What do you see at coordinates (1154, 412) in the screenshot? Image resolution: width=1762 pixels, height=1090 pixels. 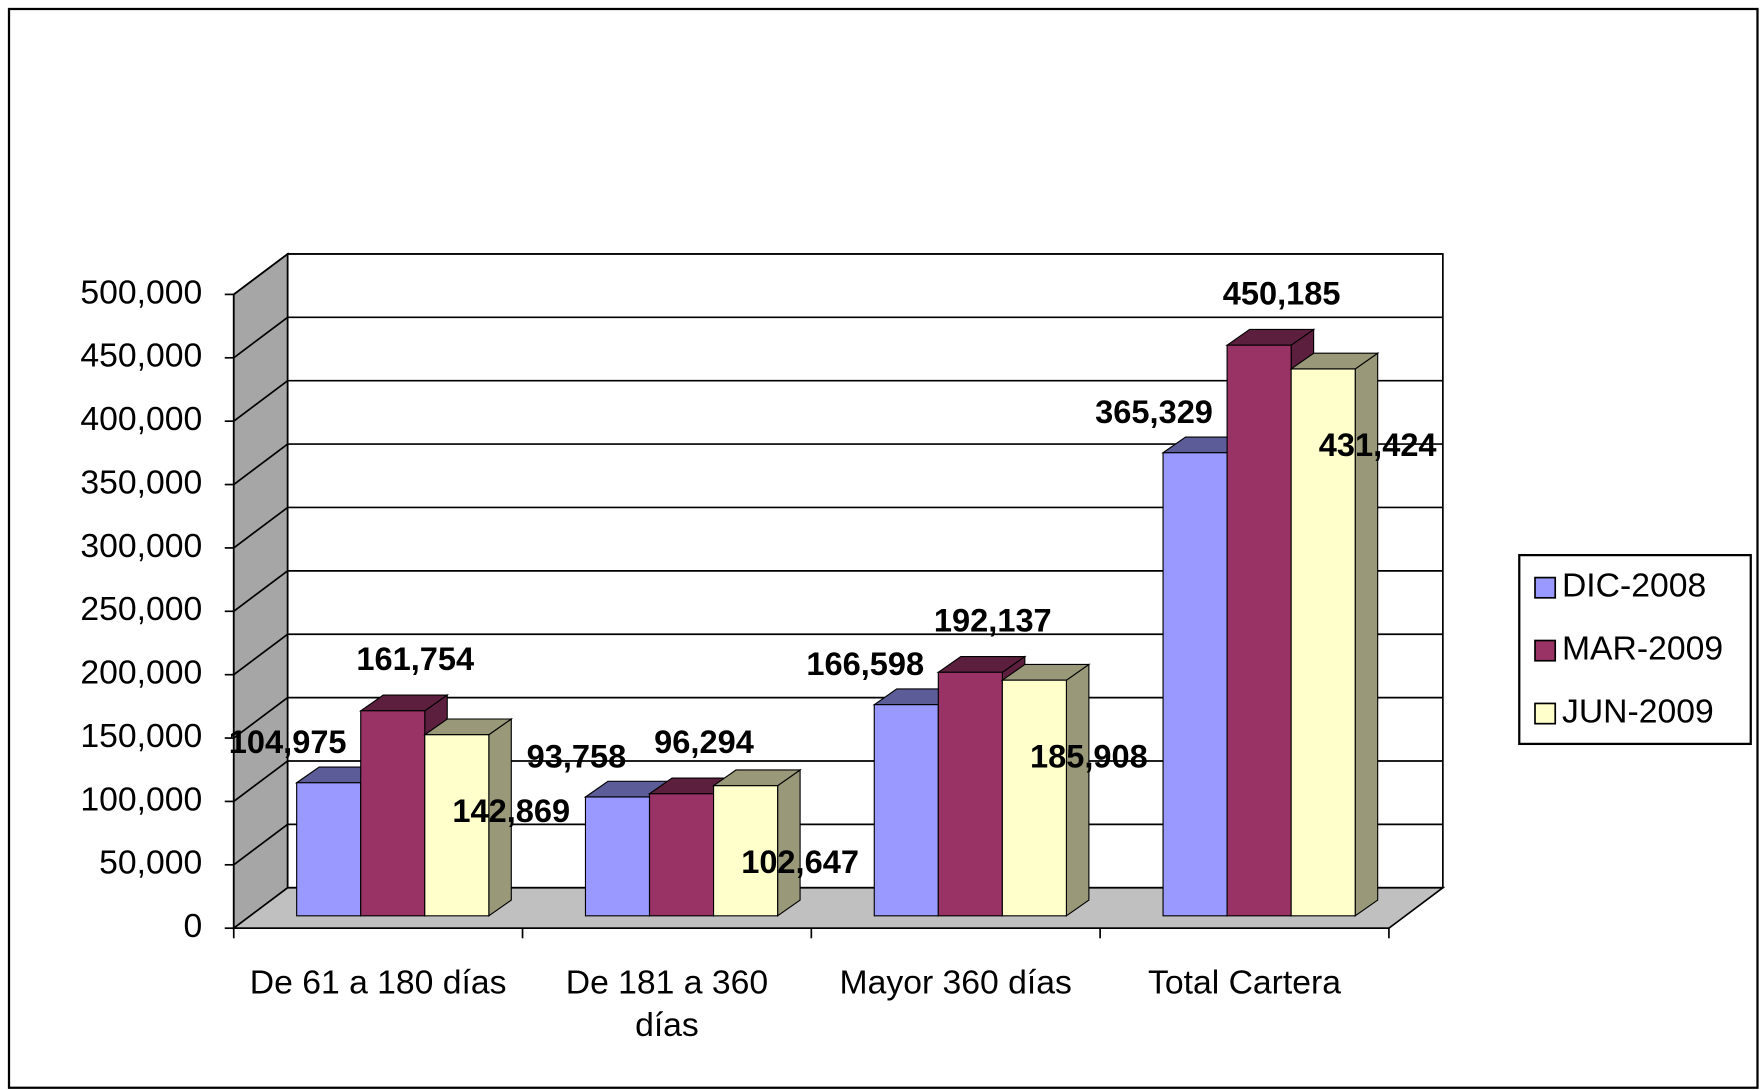 I see `data-label: 365,329` at bounding box center [1154, 412].